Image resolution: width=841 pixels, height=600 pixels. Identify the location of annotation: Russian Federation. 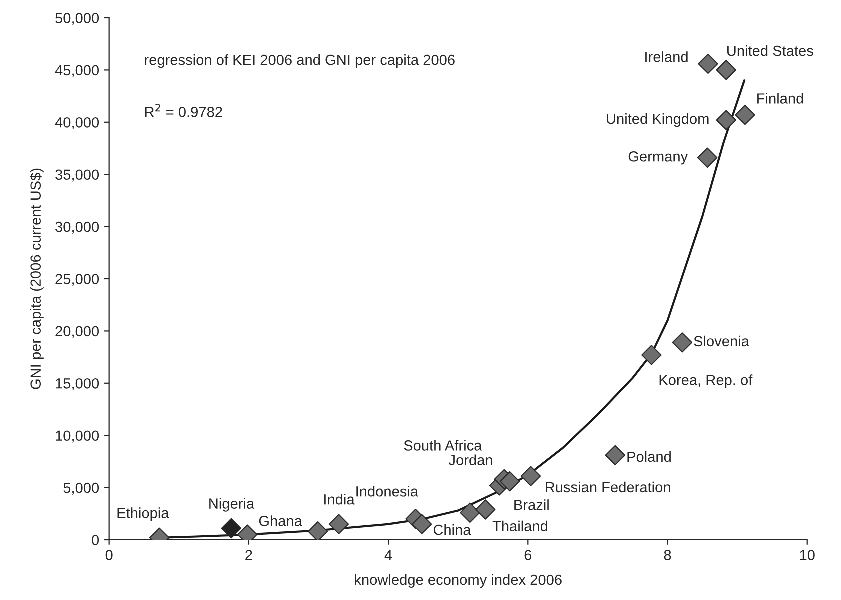
(608, 487).